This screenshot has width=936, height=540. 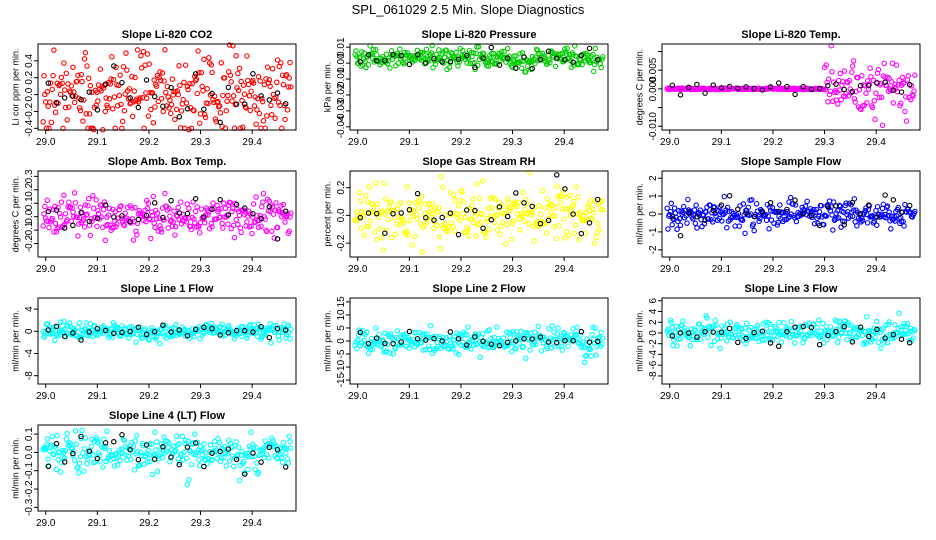 I want to click on y-tick-label: 5, so click(x=341, y=328).